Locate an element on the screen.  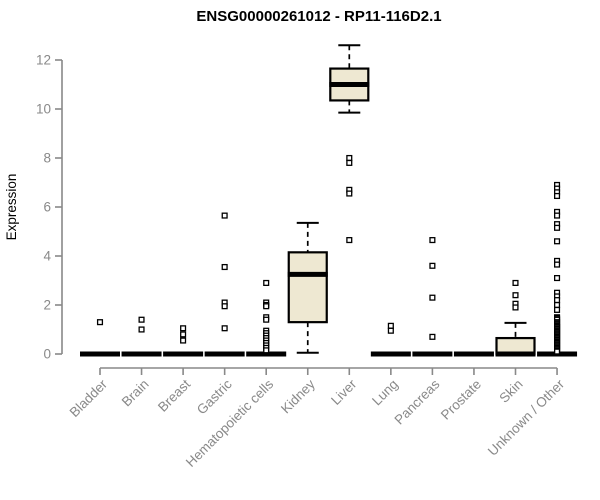
chart-title: ENSG00000261012 - RP11-116D2.1 is located at coordinates (318, 16).